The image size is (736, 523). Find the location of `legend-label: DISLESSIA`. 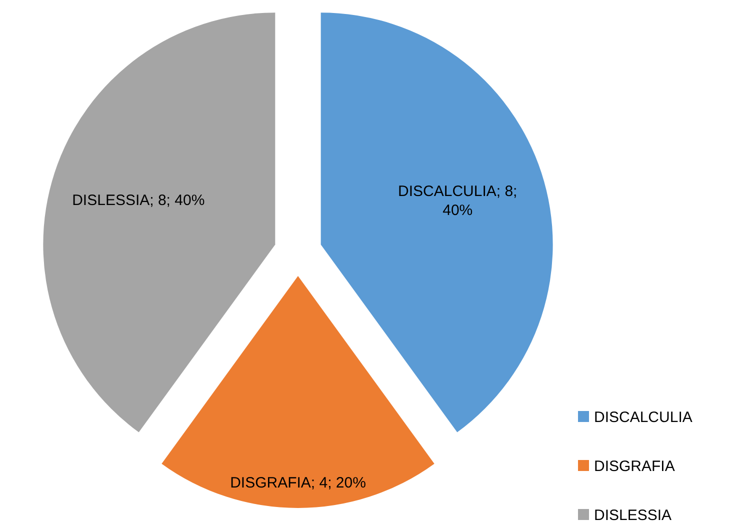

legend-label: DISLESSIA is located at coordinates (633, 515).